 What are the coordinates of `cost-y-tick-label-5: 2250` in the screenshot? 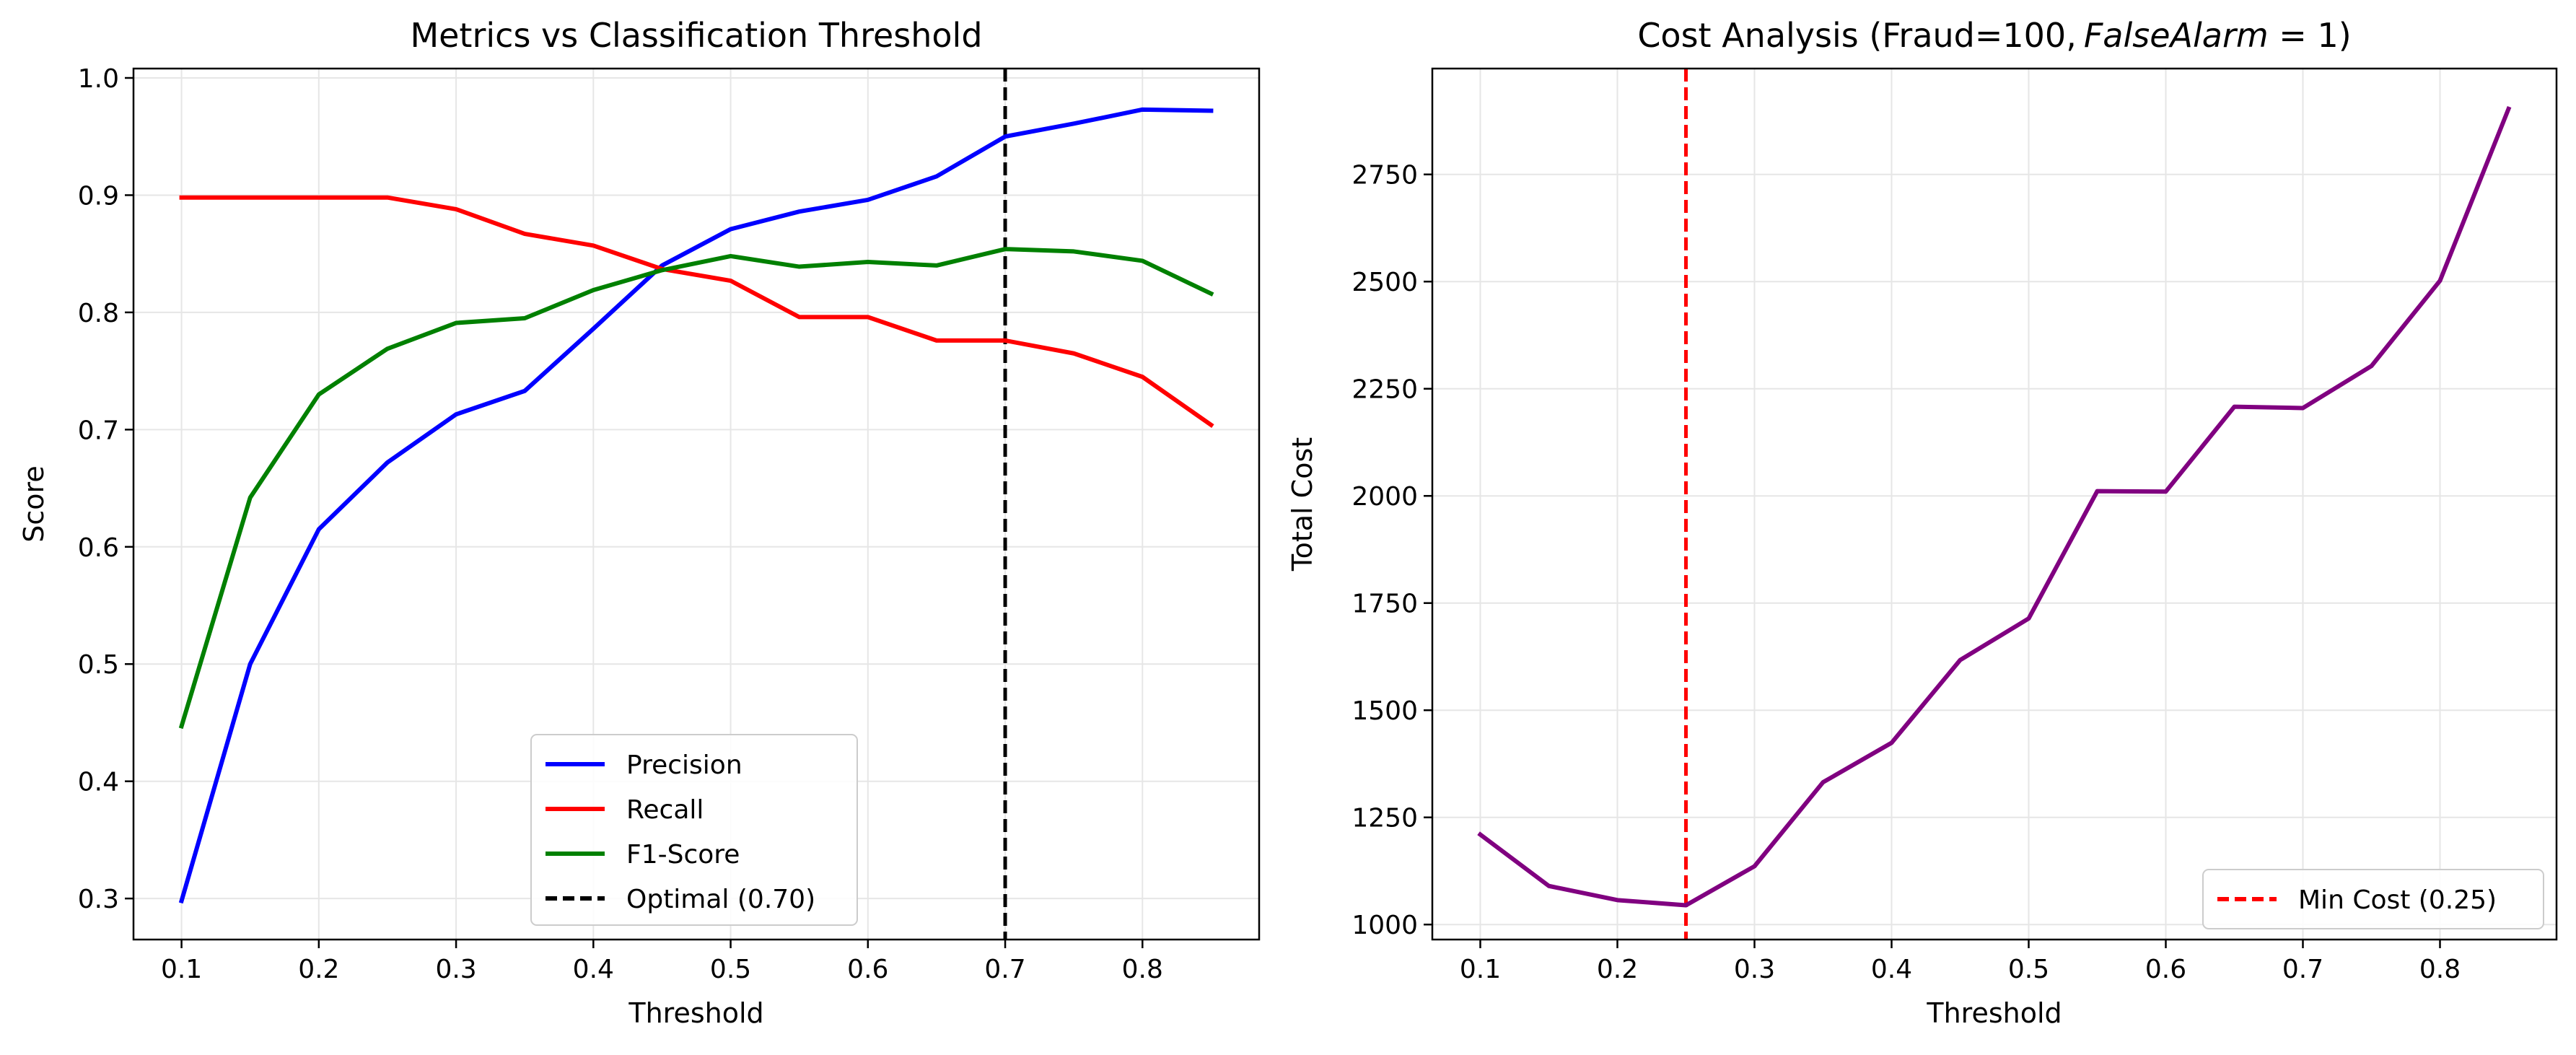 It's located at (1384, 390).